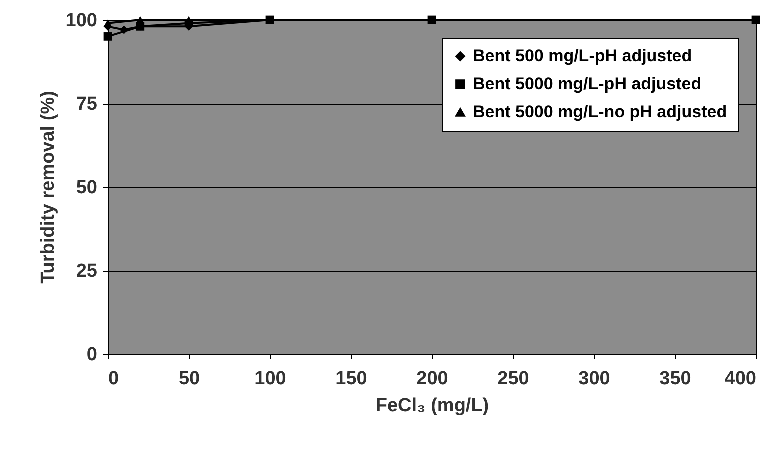 The width and height of the screenshot is (781, 459). What do you see at coordinates (514, 379) in the screenshot?
I see `x-tick-label: 250` at bounding box center [514, 379].